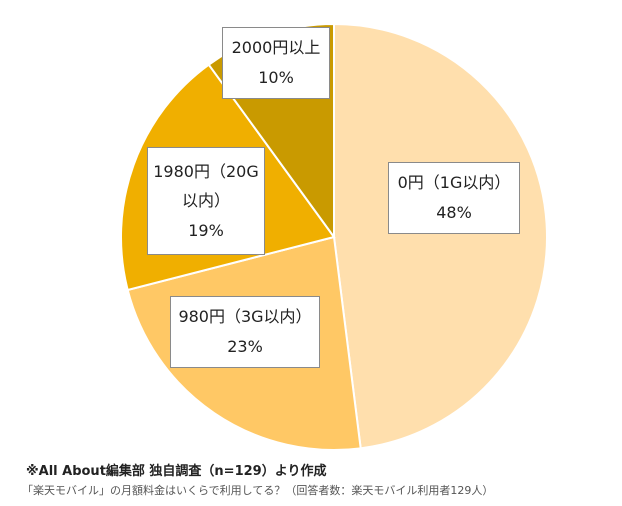 This screenshot has height=506, width=622. I want to click on slice-label-0yen-category: 0円（1G以内）, so click(454, 183).